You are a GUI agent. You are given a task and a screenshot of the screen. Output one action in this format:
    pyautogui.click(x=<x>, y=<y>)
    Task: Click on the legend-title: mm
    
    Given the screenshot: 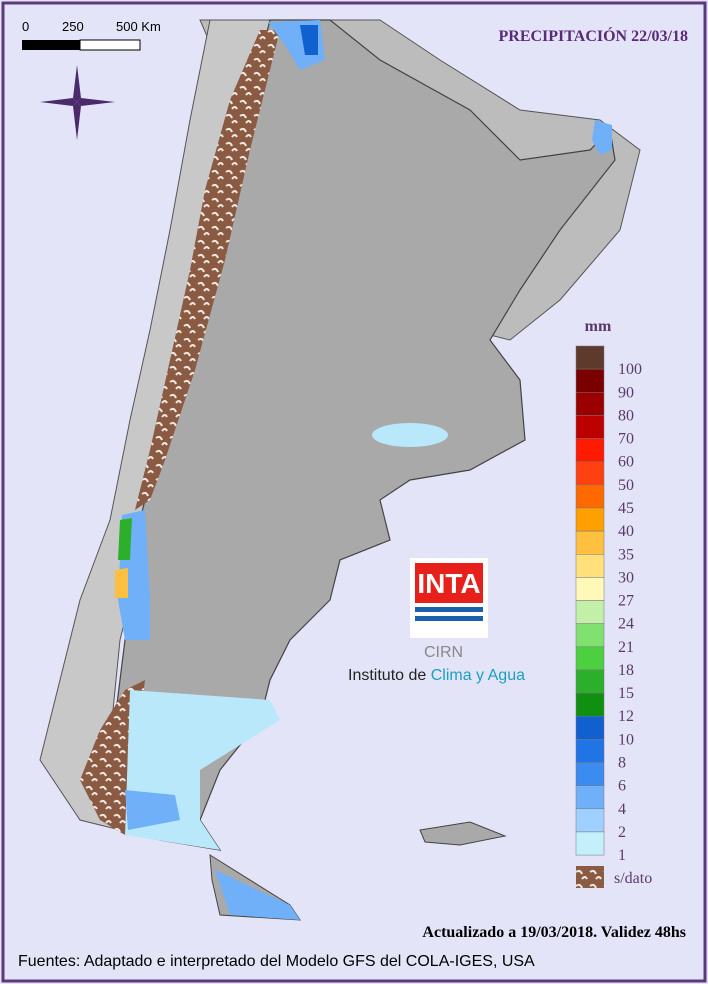 What is the action you would take?
    pyautogui.click(x=598, y=326)
    